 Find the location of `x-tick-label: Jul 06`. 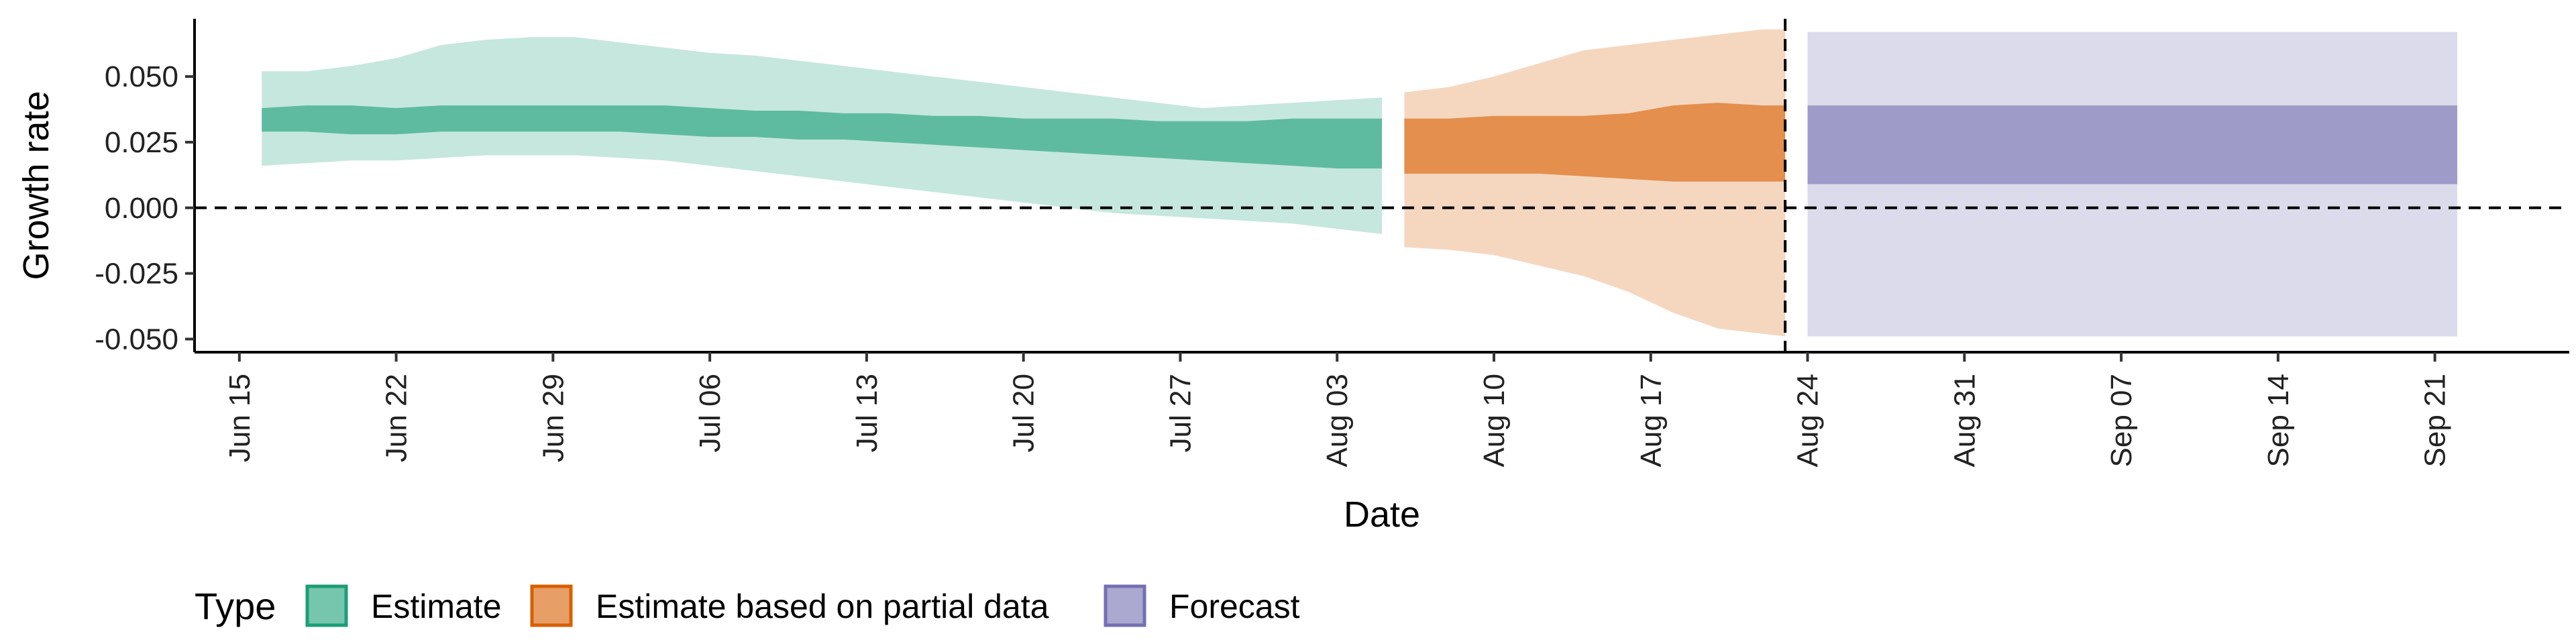

x-tick-label: Jul 06 is located at coordinates (710, 413).